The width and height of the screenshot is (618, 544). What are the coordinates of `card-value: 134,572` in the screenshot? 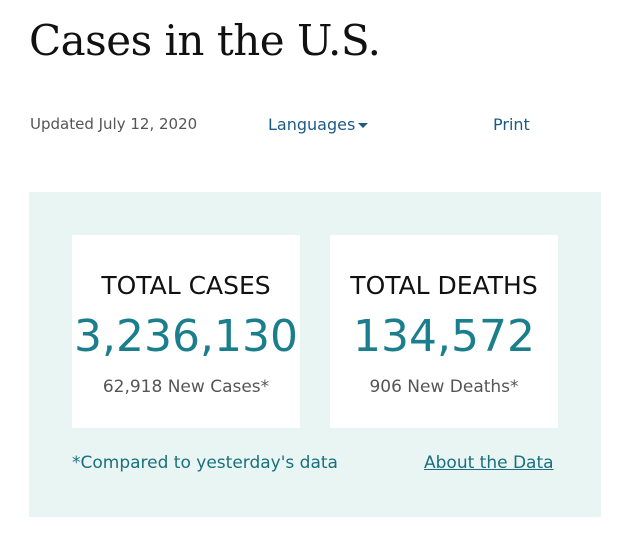 It's located at (444, 336).